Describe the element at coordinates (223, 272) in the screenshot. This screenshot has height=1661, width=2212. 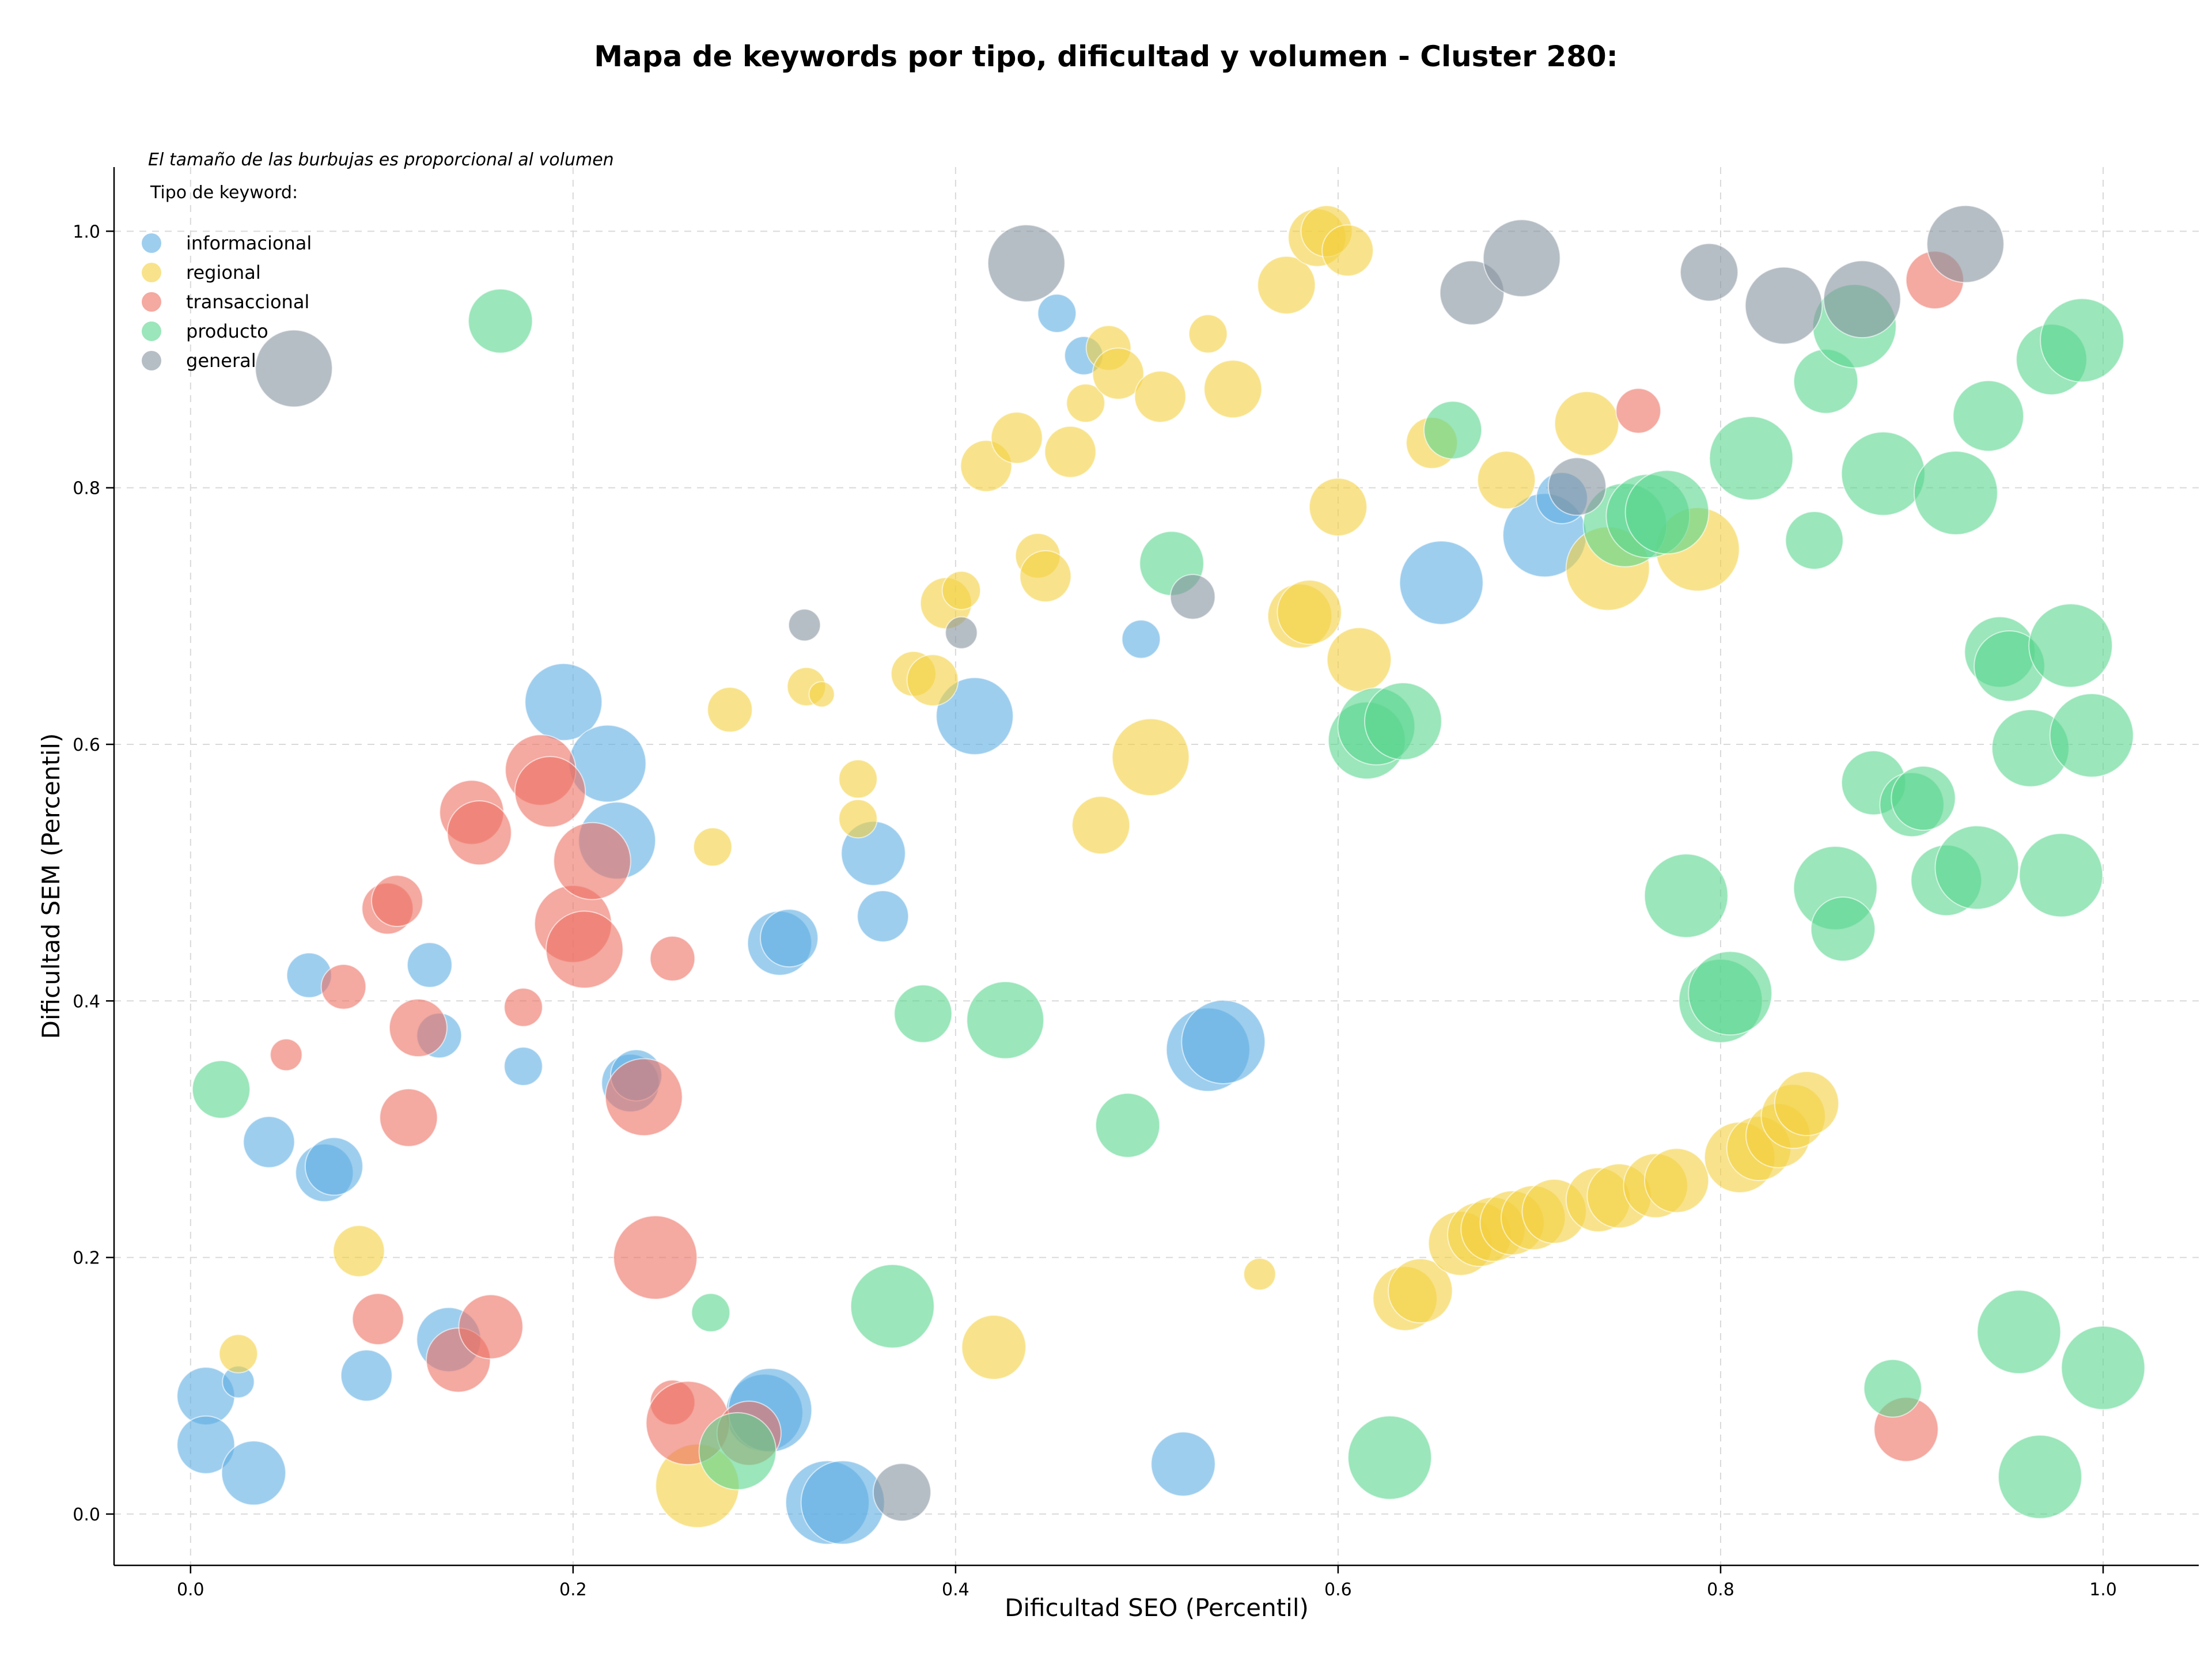
I see `legend-label-regional: regional` at that location.